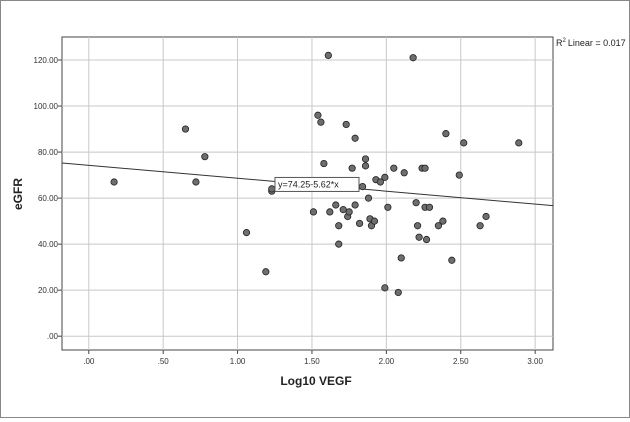 Image resolution: width=630 pixels, height=422 pixels. I want to click on x-axis-ticks: .00 .50 1.00 1.50 2.00 2.50 3.00, so click(313, 358).